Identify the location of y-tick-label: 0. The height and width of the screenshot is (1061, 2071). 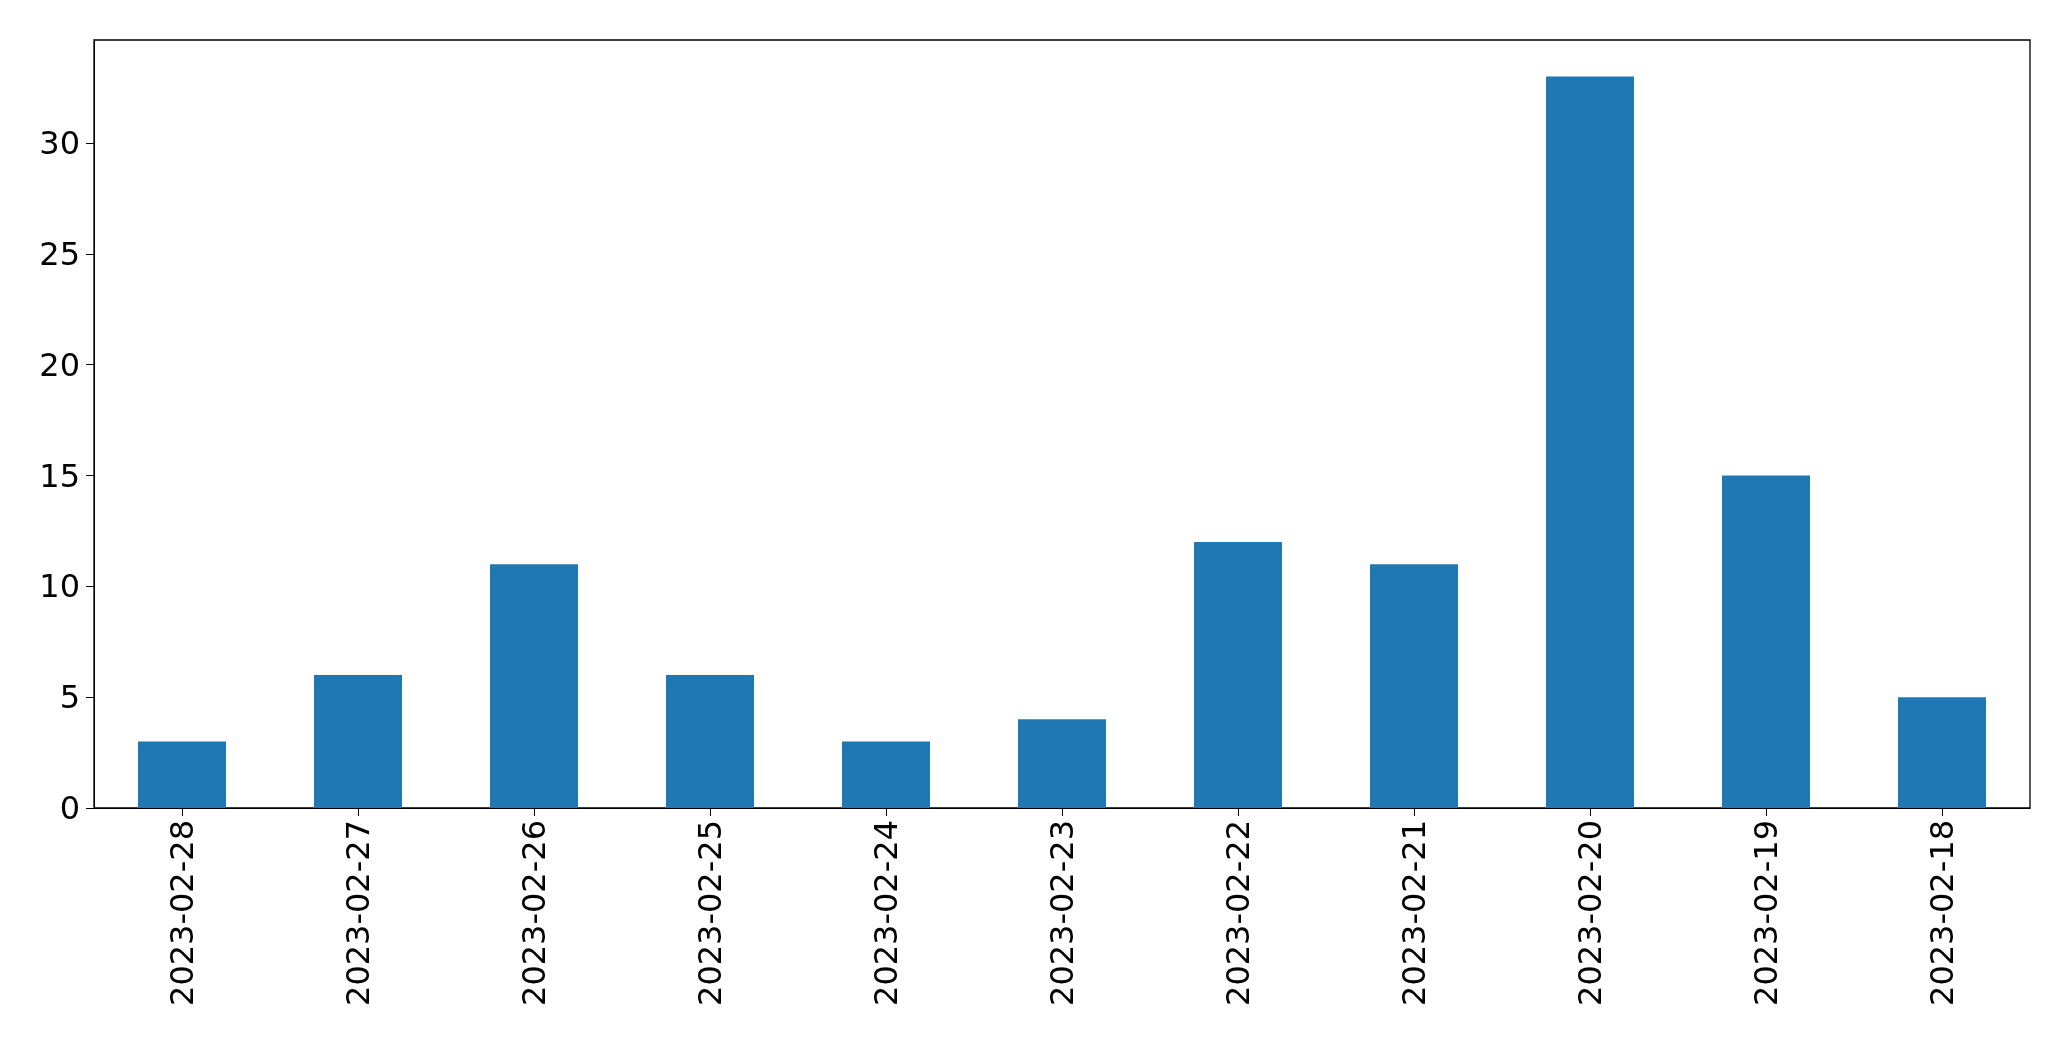
(69, 808).